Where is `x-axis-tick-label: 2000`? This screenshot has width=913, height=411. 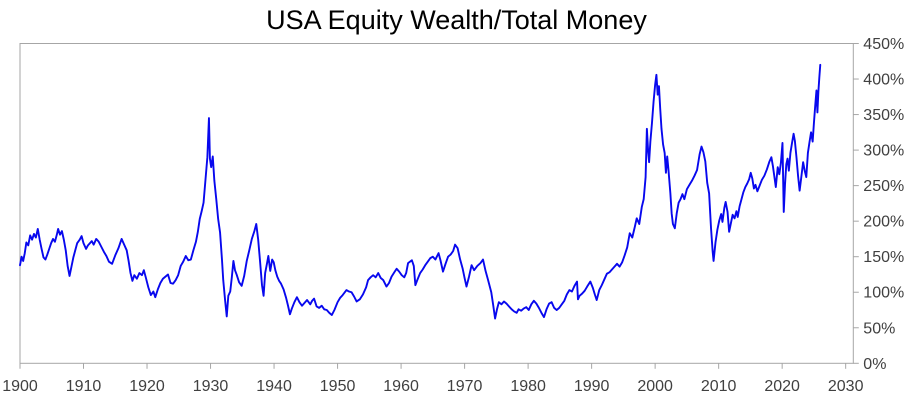 x-axis-tick-label: 2000 is located at coordinates (655, 386).